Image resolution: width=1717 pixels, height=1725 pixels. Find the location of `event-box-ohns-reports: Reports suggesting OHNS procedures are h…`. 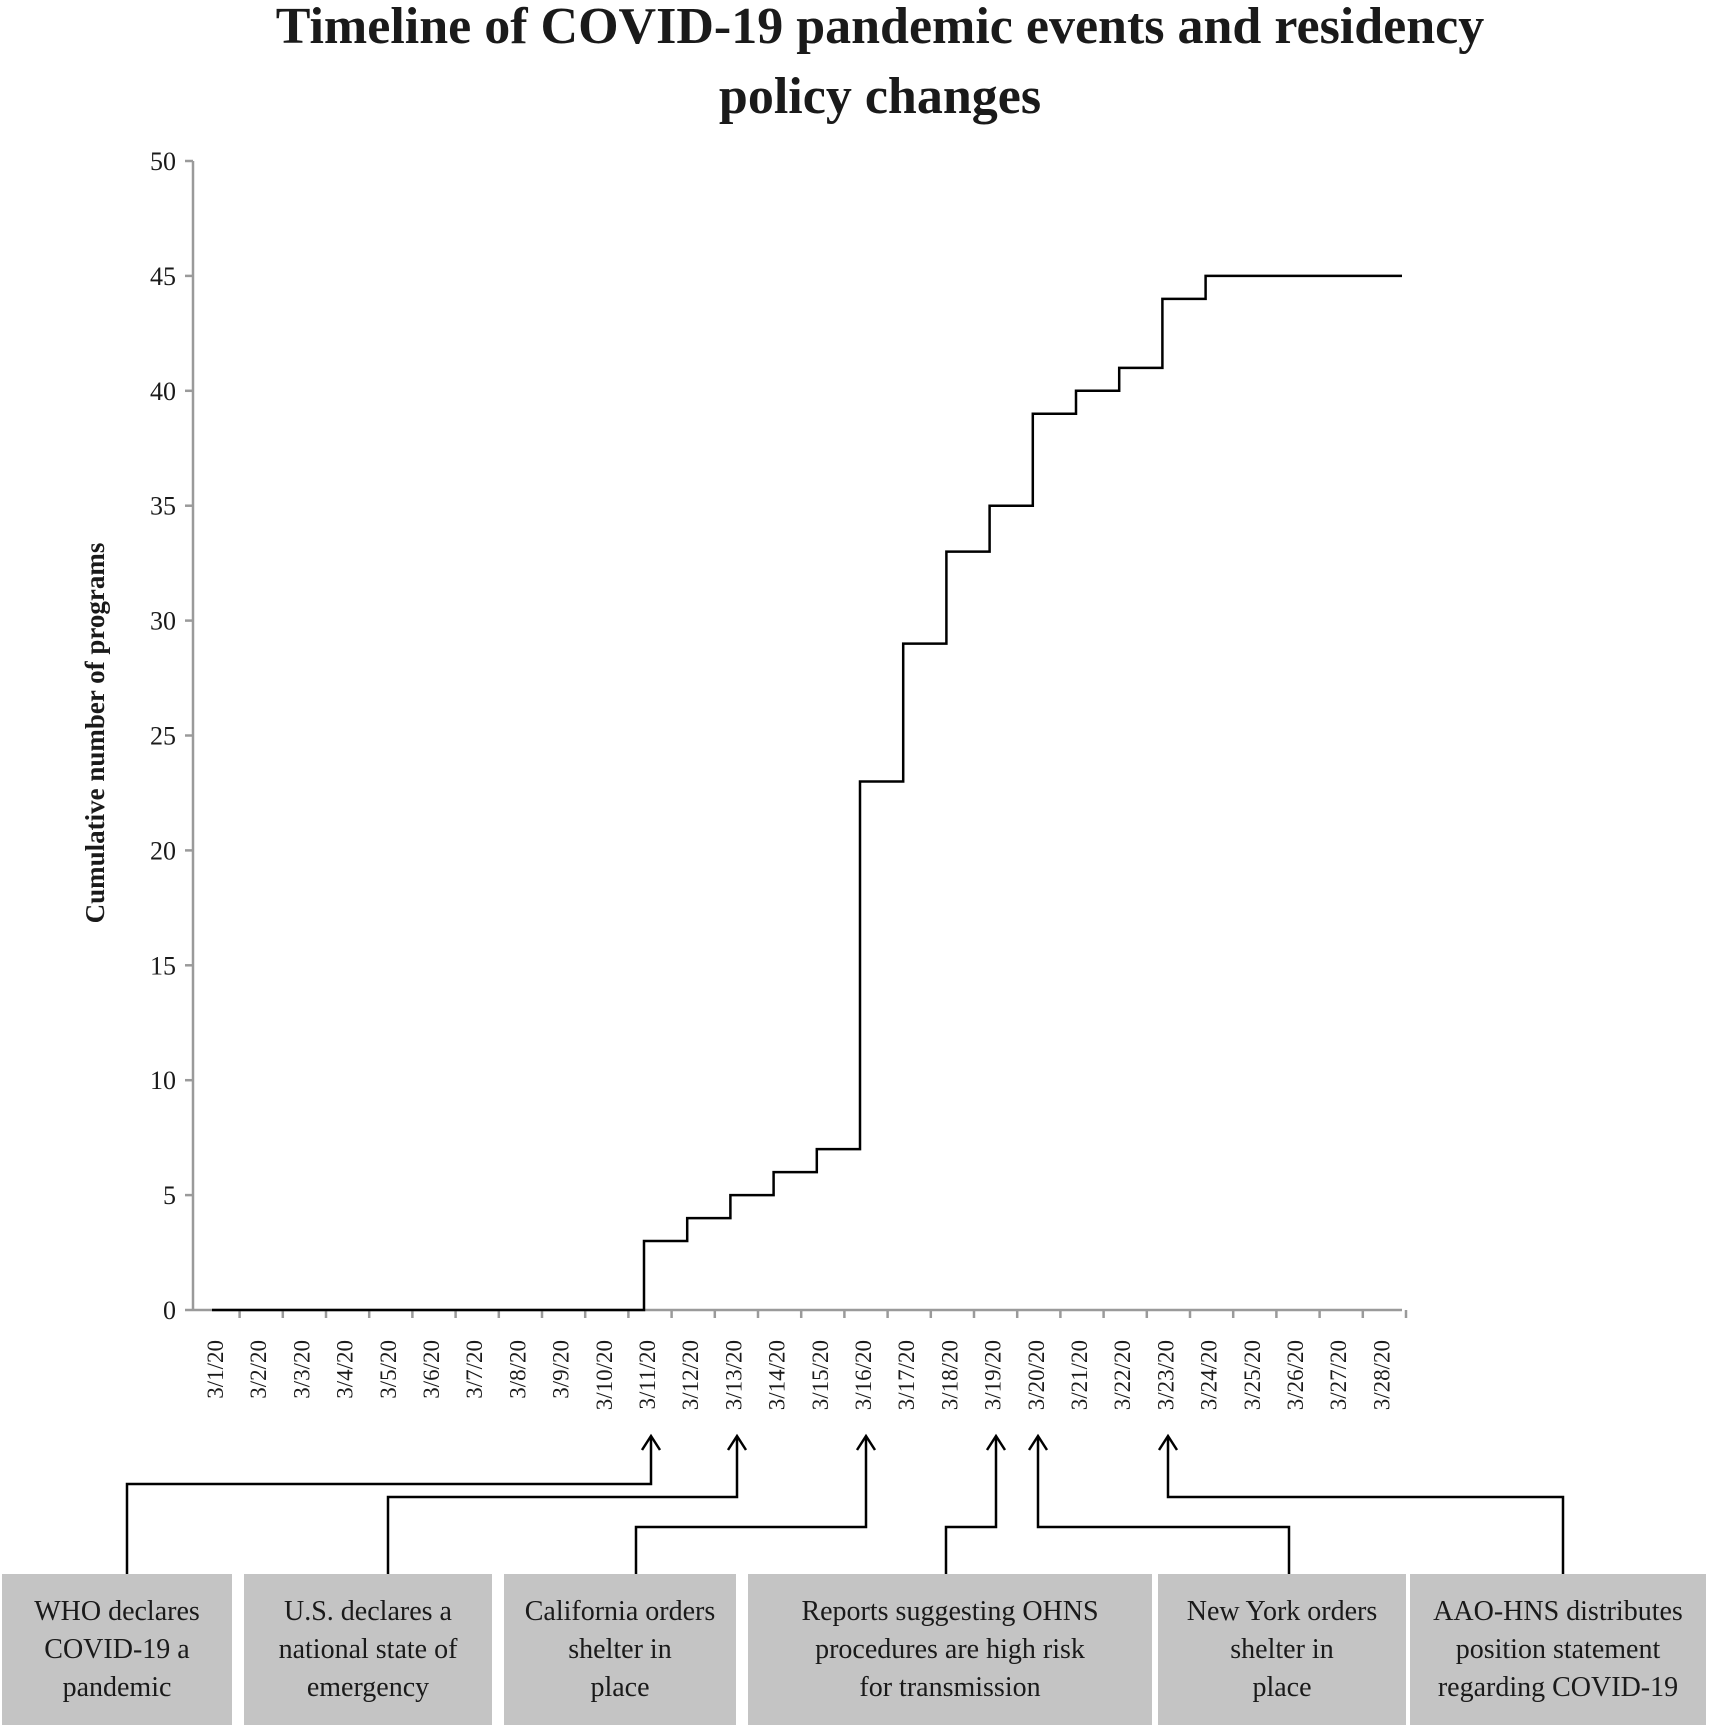

event-box-ohns-reports: Reports suggesting OHNS procedures are h… is located at coordinates (950, 1649).